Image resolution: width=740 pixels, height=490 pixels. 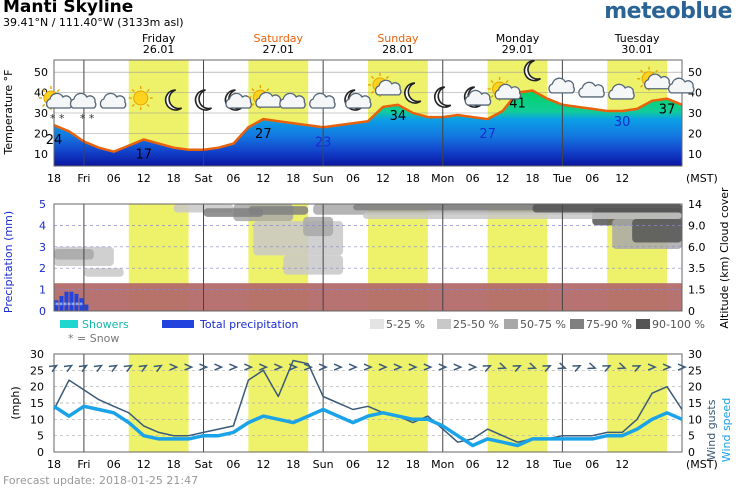 What do you see at coordinates (54, 178) in the screenshot?
I see `time-axis-top-tick-0: 18` at bounding box center [54, 178].